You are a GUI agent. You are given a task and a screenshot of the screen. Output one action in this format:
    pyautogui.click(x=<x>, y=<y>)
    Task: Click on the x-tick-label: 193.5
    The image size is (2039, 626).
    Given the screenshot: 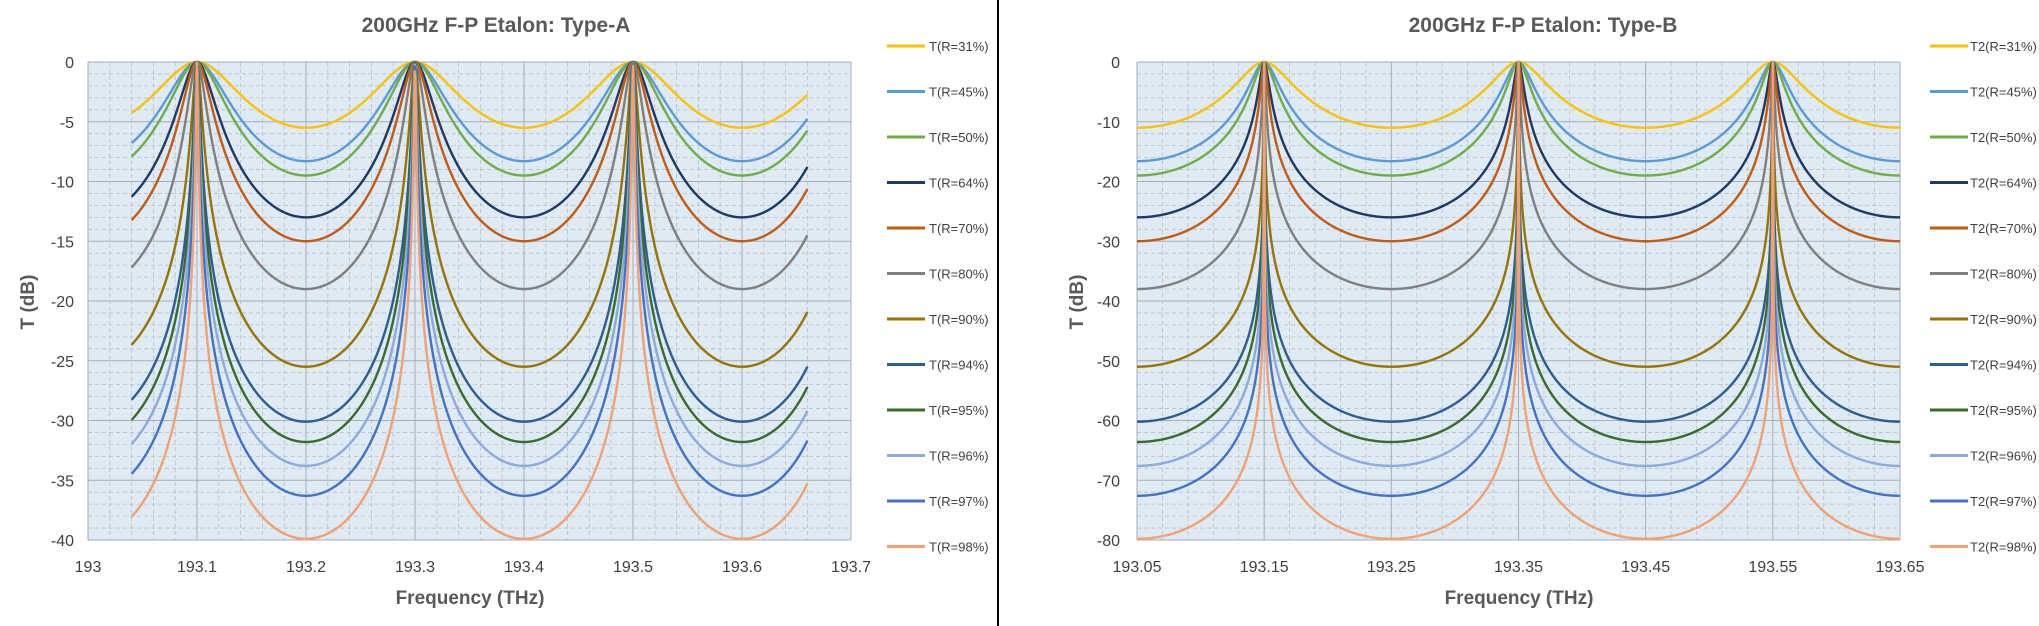 What is the action you would take?
    pyautogui.click(x=633, y=567)
    